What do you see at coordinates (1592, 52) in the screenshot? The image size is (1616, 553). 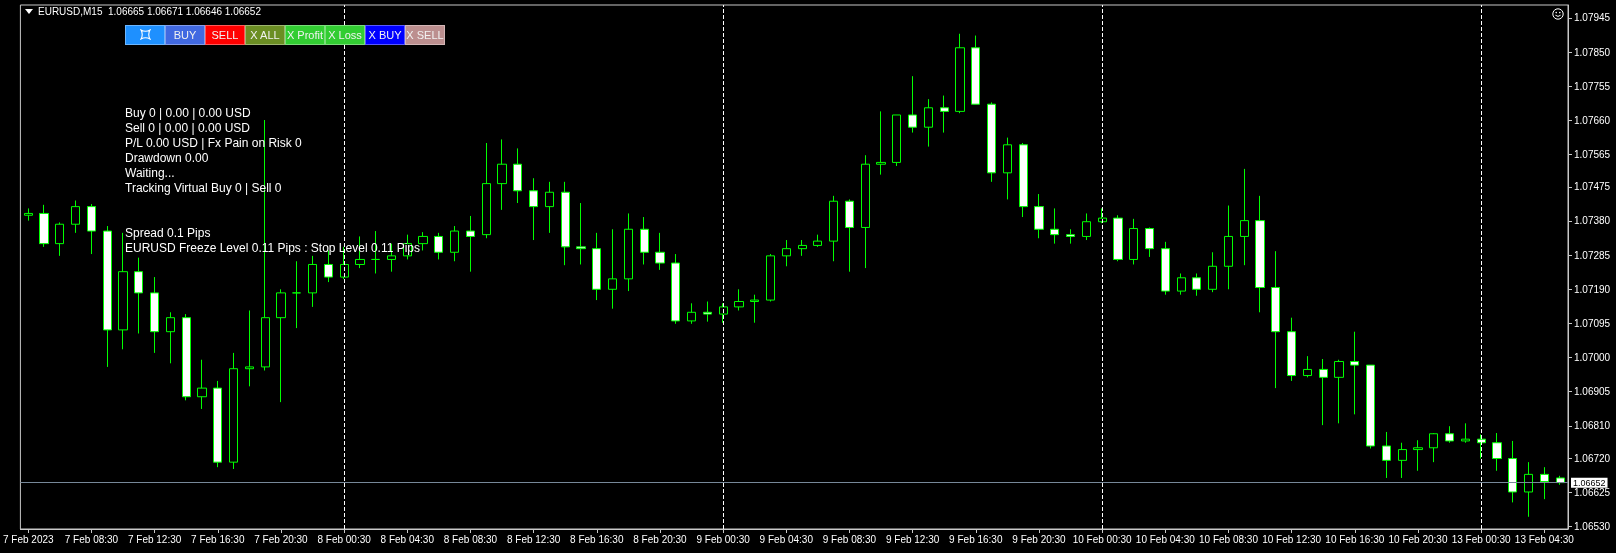 I see `y-tick-label: 1.07850` at bounding box center [1592, 52].